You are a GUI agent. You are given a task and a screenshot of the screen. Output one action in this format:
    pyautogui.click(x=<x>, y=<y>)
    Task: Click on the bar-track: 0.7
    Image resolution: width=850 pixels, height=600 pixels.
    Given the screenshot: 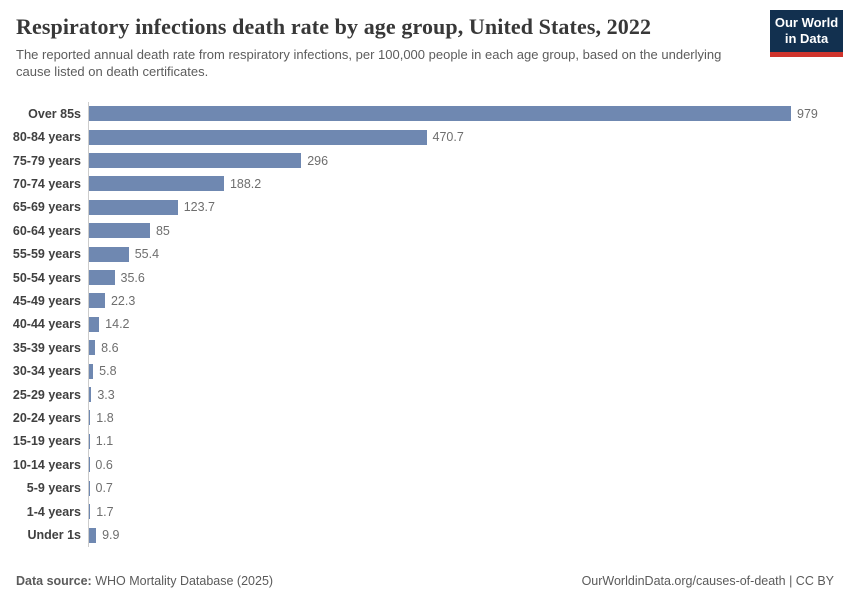 What is the action you would take?
    pyautogui.click(x=461, y=488)
    